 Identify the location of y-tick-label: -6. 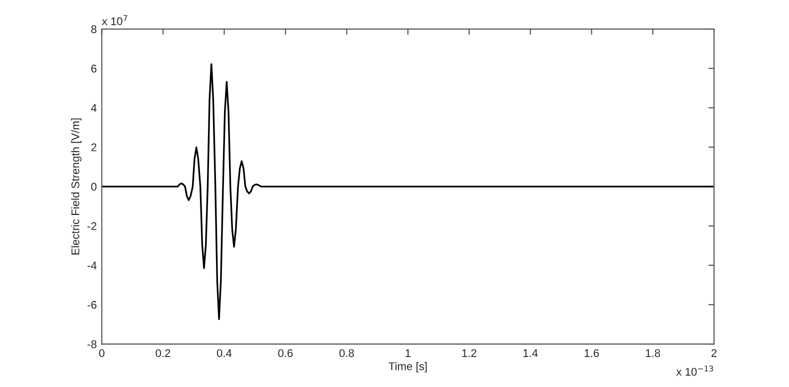
(92, 304).